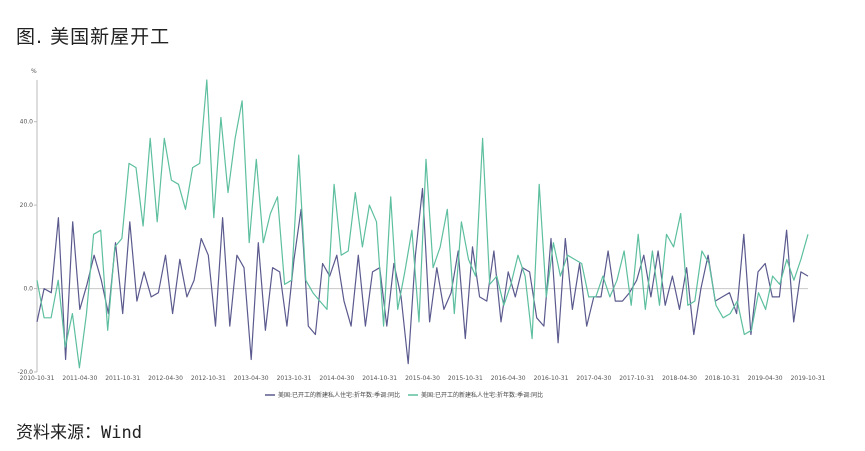  I want to click on y-tick-label: 0.0, so click(28, 289).